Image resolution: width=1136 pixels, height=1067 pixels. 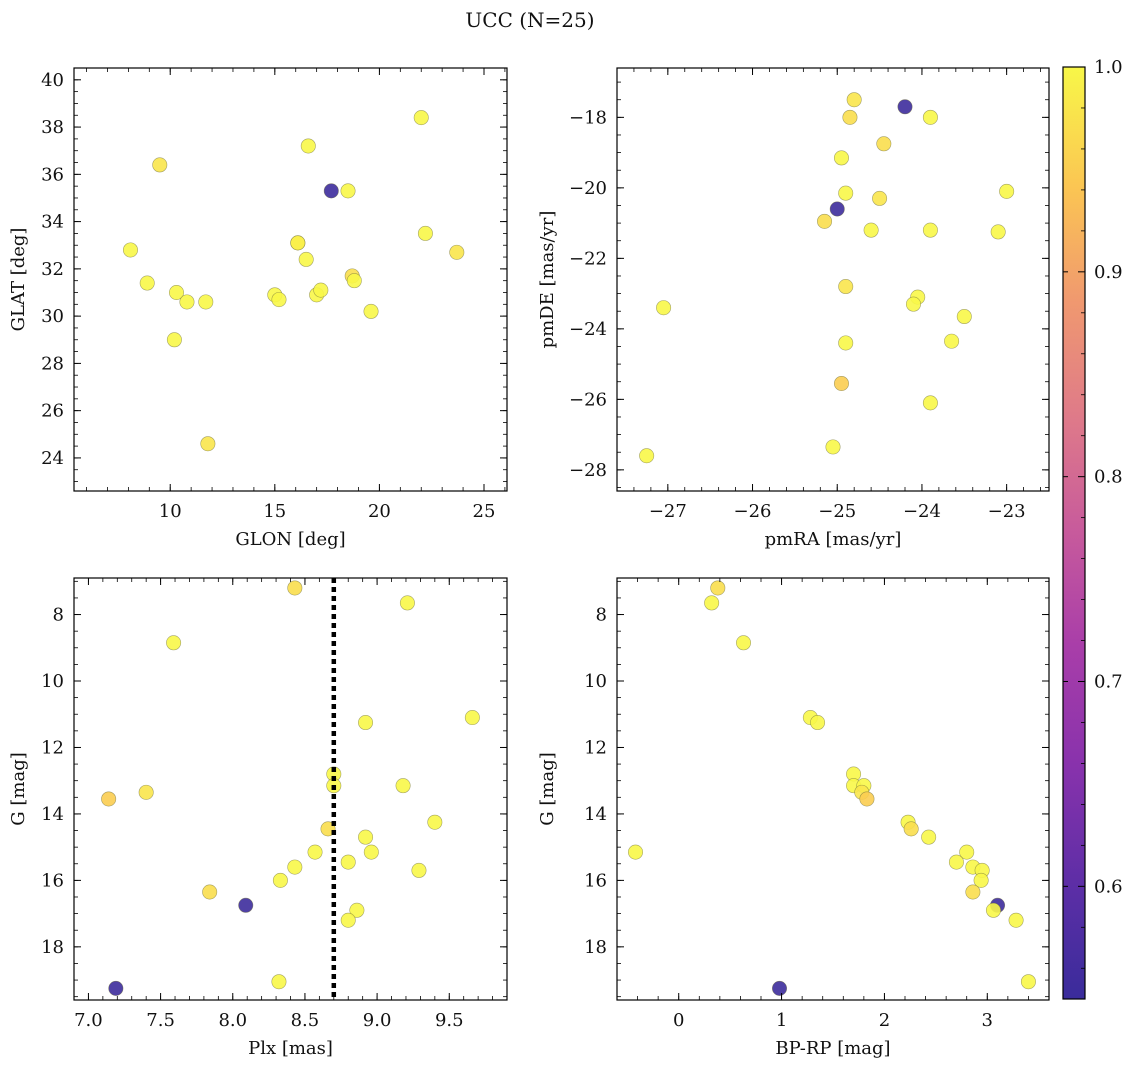 I want to click on y-axis-label: GLAT [deg], so click(x=18, y=280).